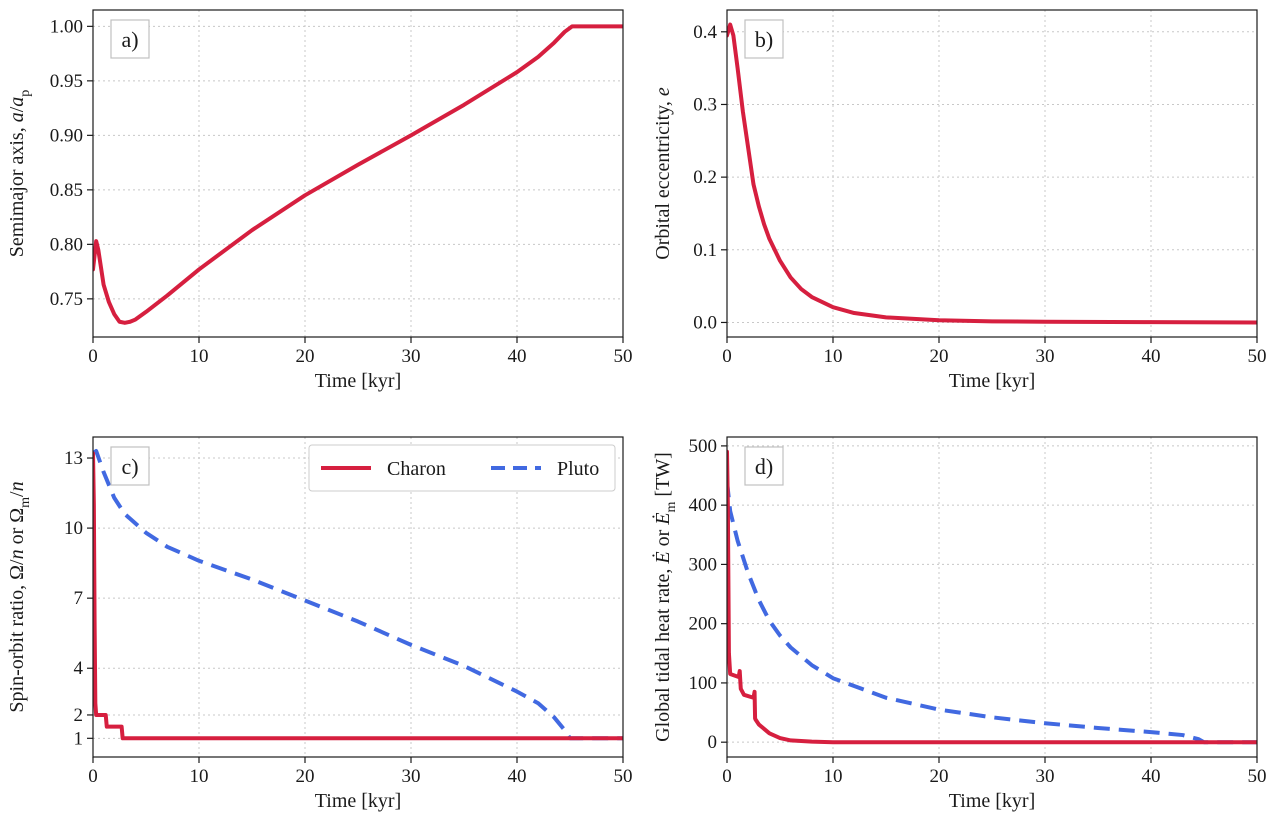  I want to click on y-tick-label: 10, so click(73, 528).